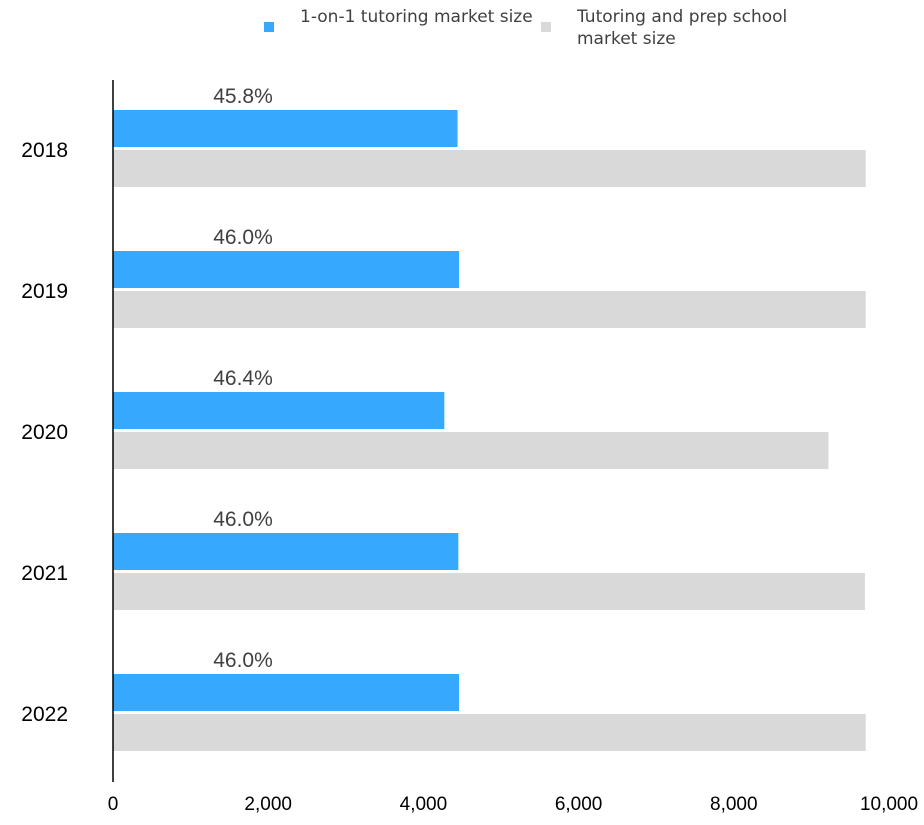  What do you see at coordinates (44, 573) in the screenshot?
I see `category-label-2021: 2021` at bounding box center [44, 573].